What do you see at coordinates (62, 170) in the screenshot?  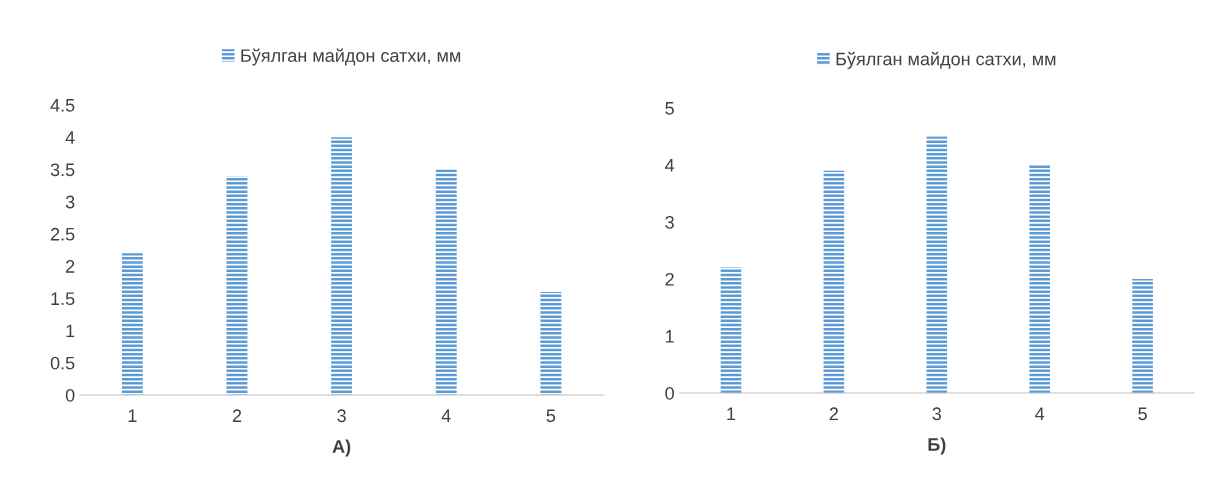 I see `y-tick-label: 3.5` at bounding box center [62, 170].